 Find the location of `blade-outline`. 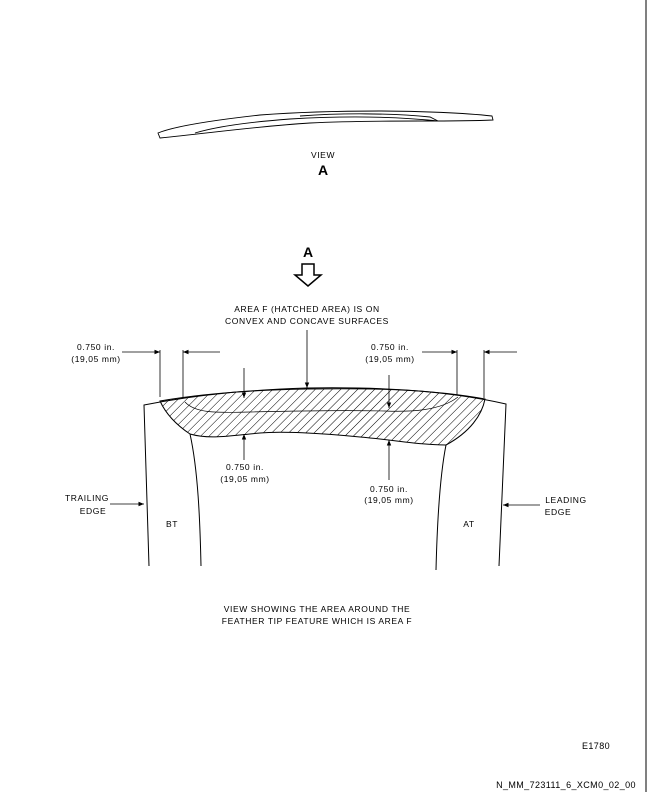

blade-outline is located at coordinates (325, 479).